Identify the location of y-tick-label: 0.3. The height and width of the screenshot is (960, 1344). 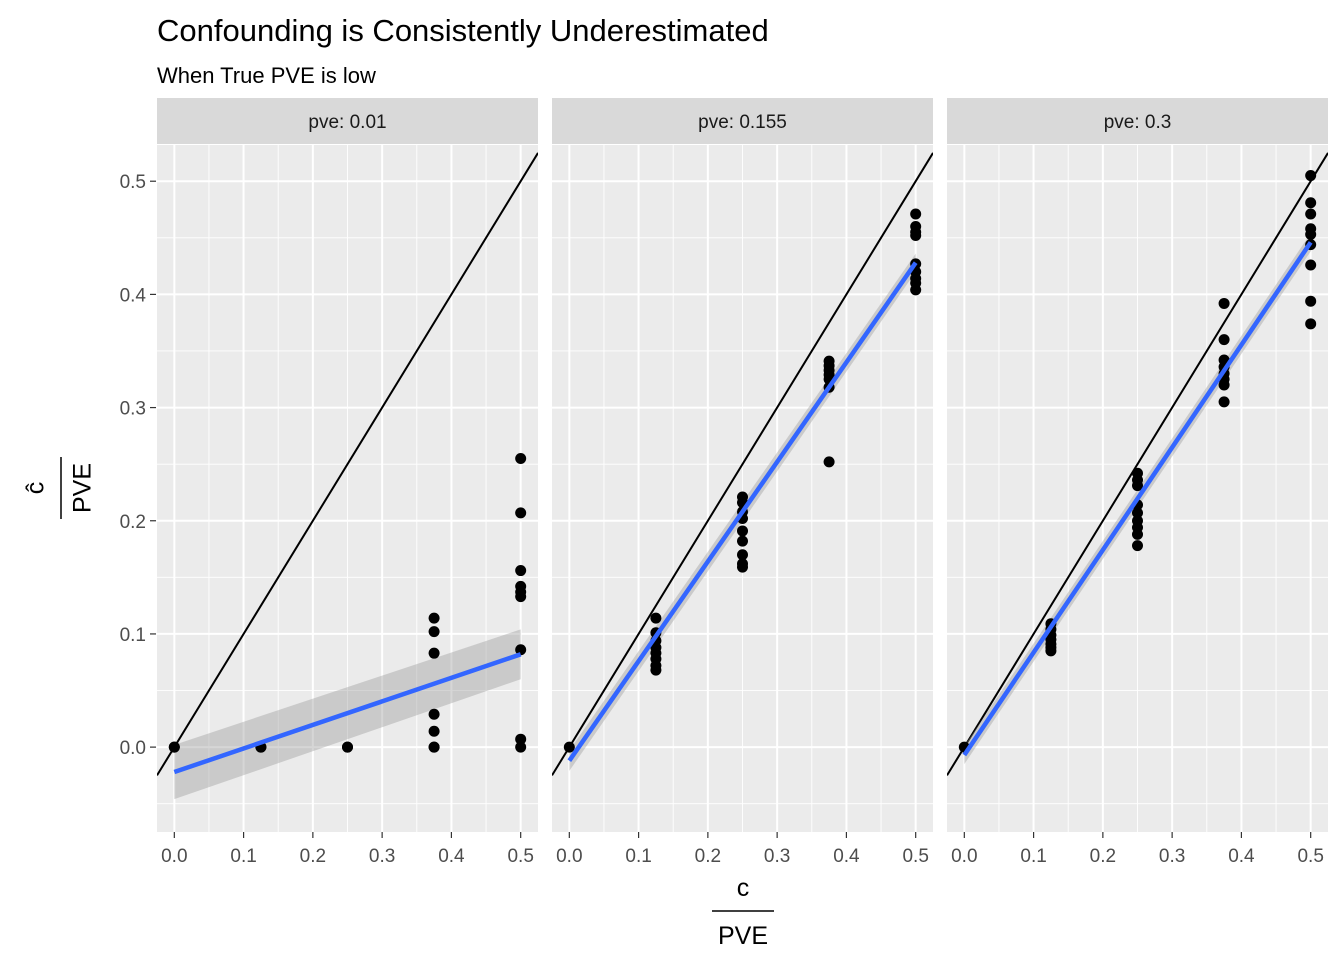
(133, 409).